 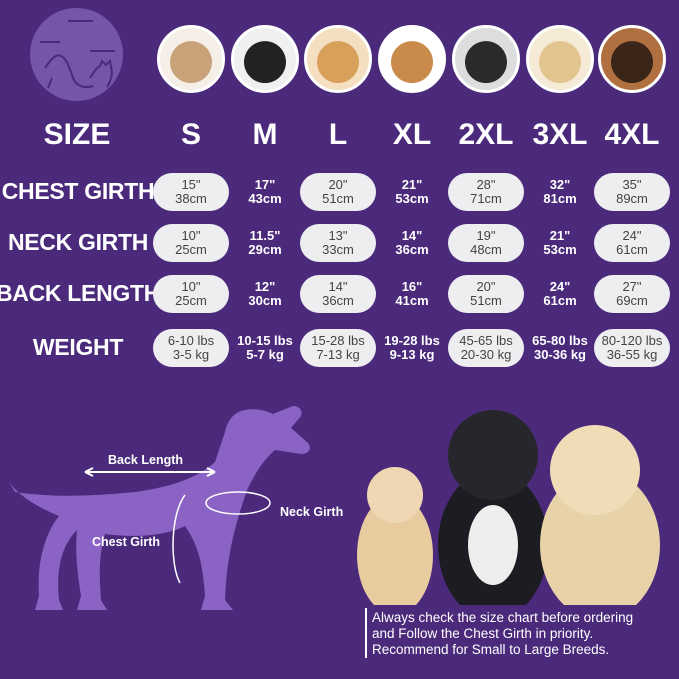 I want to click on neck-girth-label: Neck Girth, so click(x=312, y=512).